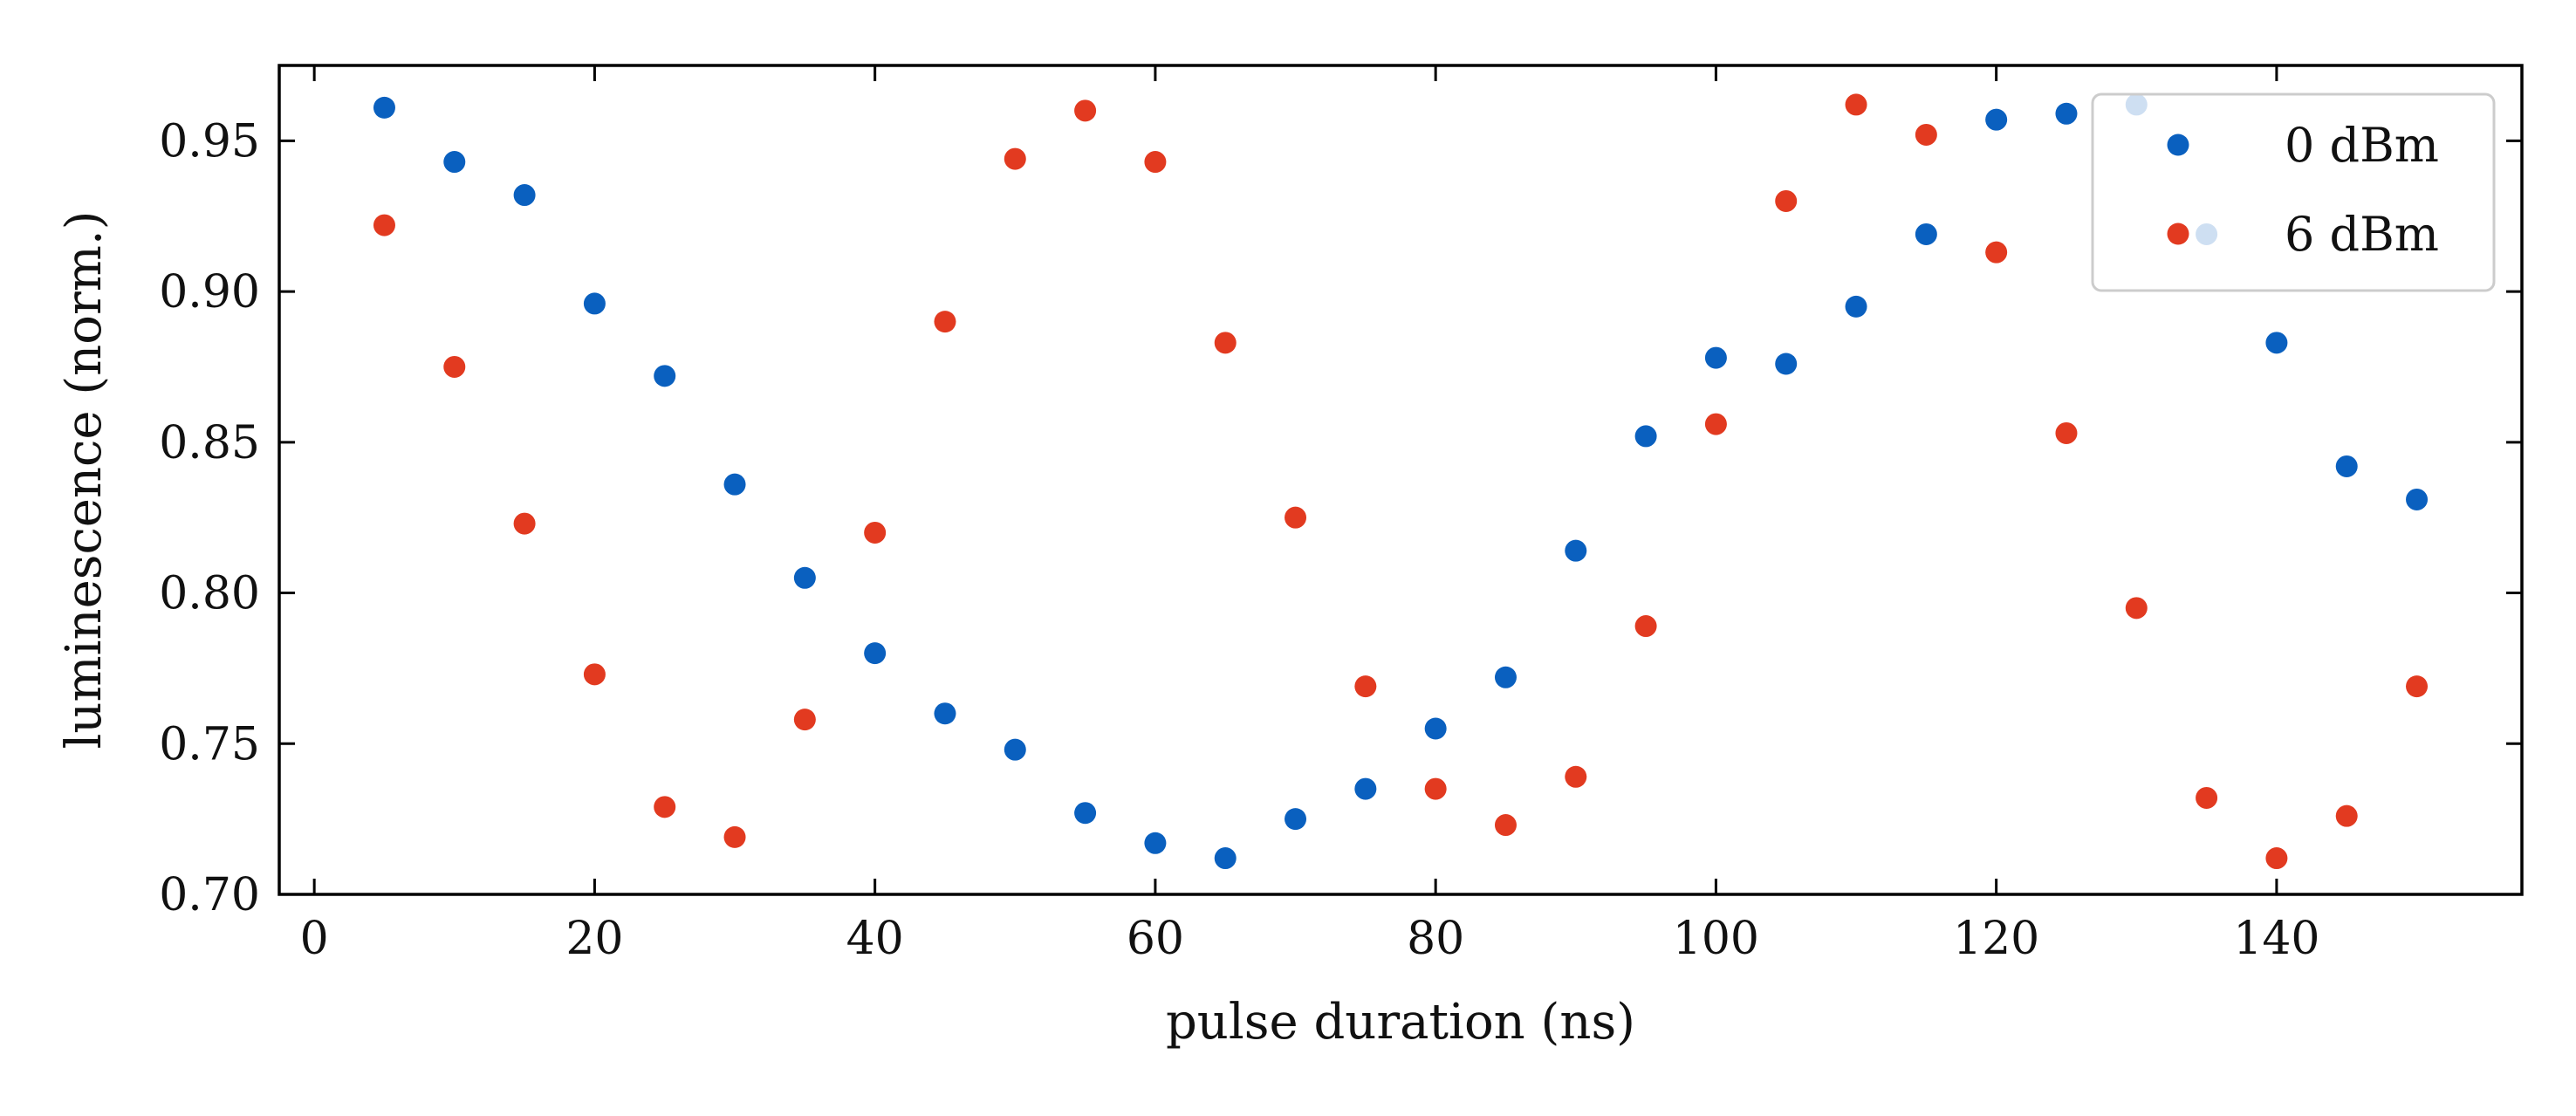  What do you see at coordinates (2276, 939) in the screenshot?
I see `x-tick-label: 140` at bounding box center [2276, 939].